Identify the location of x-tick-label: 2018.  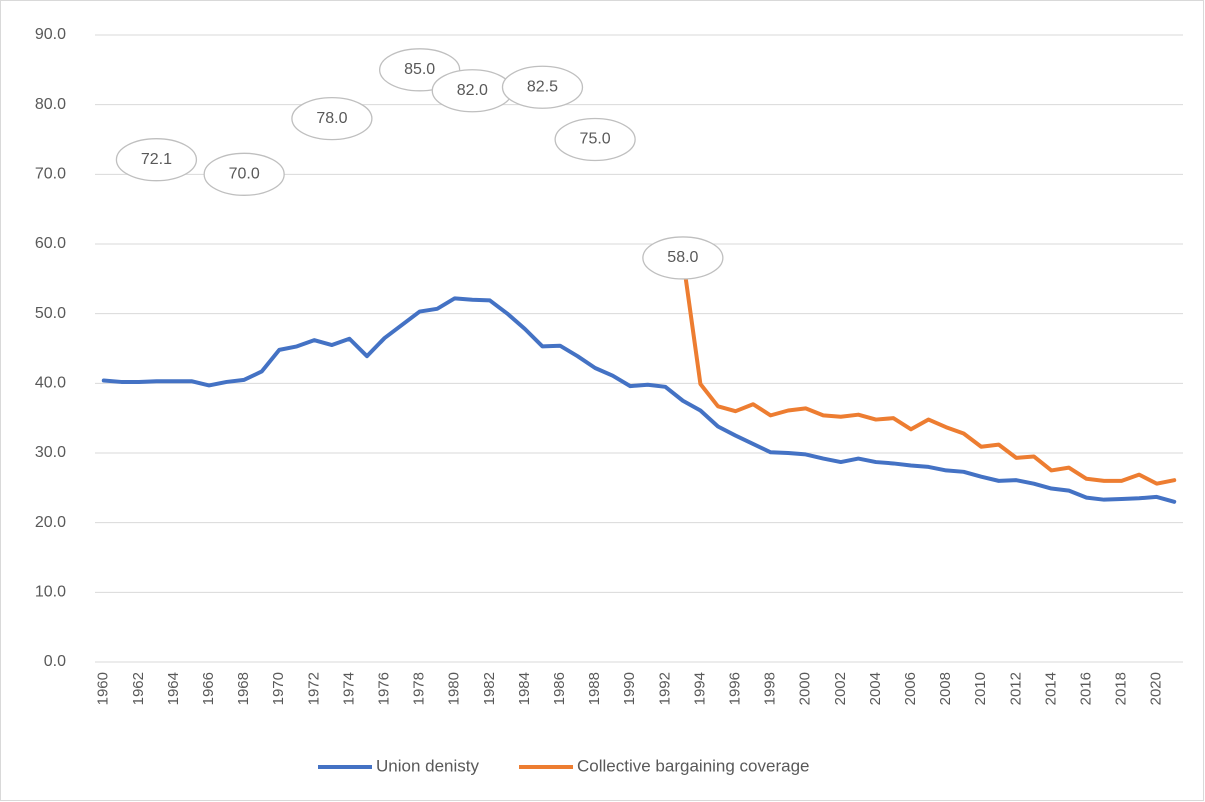
(1121, 688).